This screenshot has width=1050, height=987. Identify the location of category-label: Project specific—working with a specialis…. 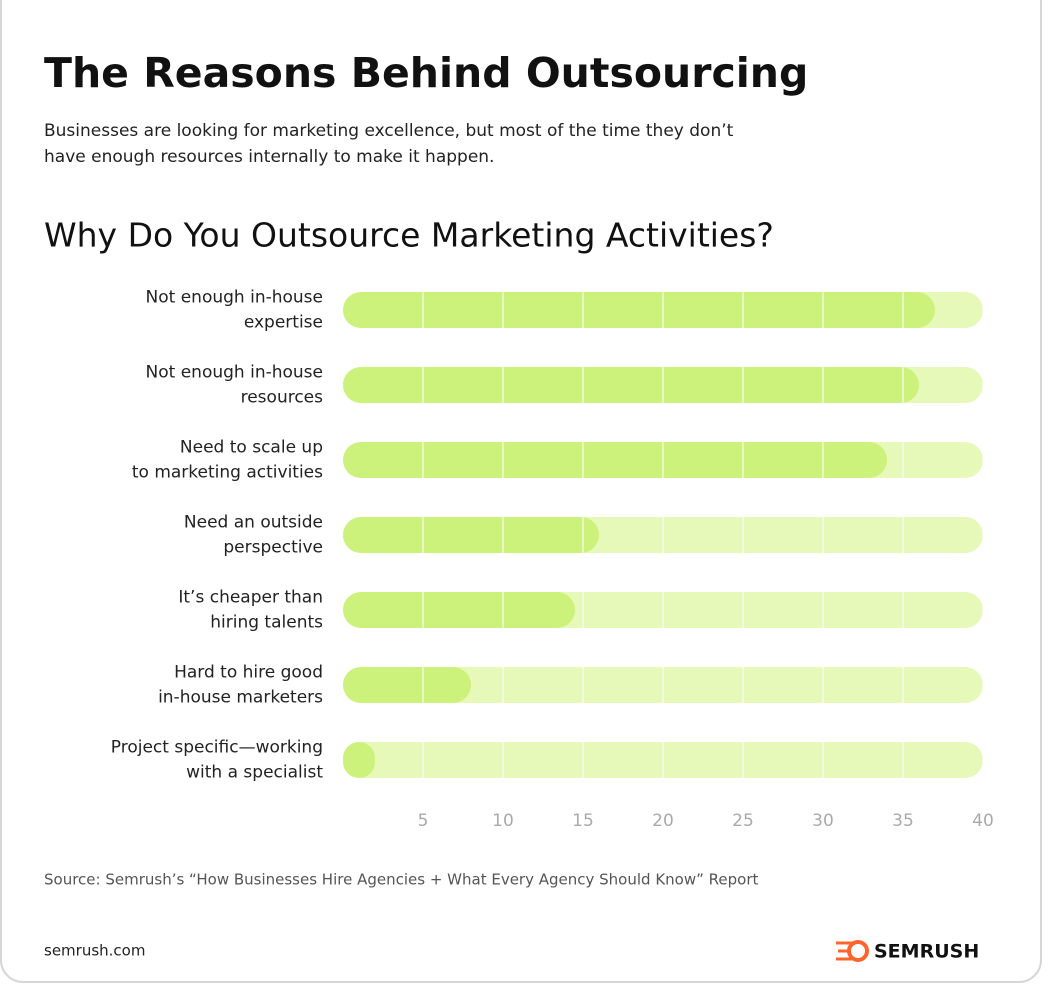
(217, 760).